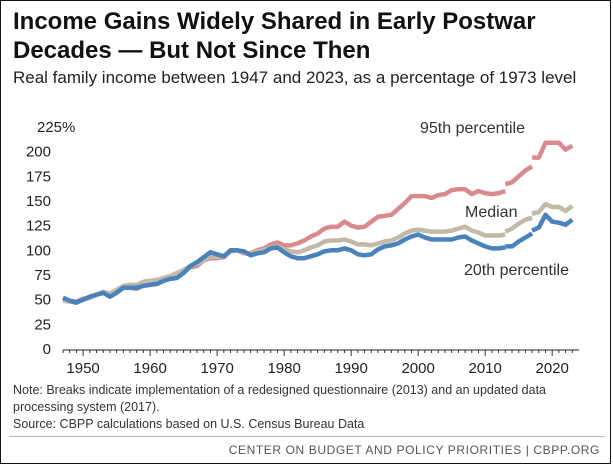 The width and height of the screenshot is (613, 466). I want to click on x-tick-label: 1980, so click(283, 368).